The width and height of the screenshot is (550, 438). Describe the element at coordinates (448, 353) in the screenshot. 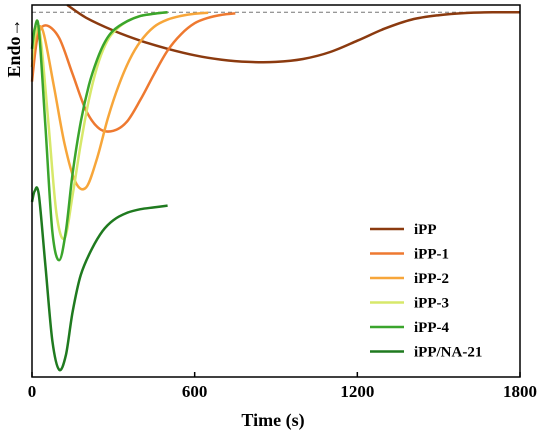

I see `legend-label-6: iPP/NA-21` at that location.